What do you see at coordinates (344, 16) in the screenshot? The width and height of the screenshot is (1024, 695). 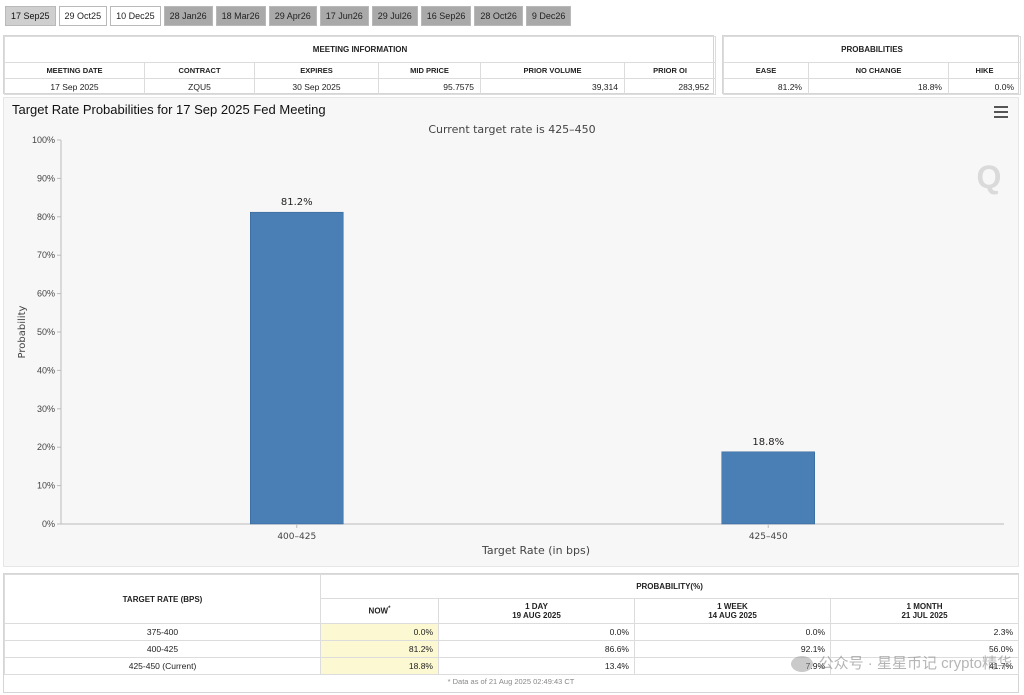 I see `tab-17-jun26: 17 Jun26` at bounding box center [344, 16].